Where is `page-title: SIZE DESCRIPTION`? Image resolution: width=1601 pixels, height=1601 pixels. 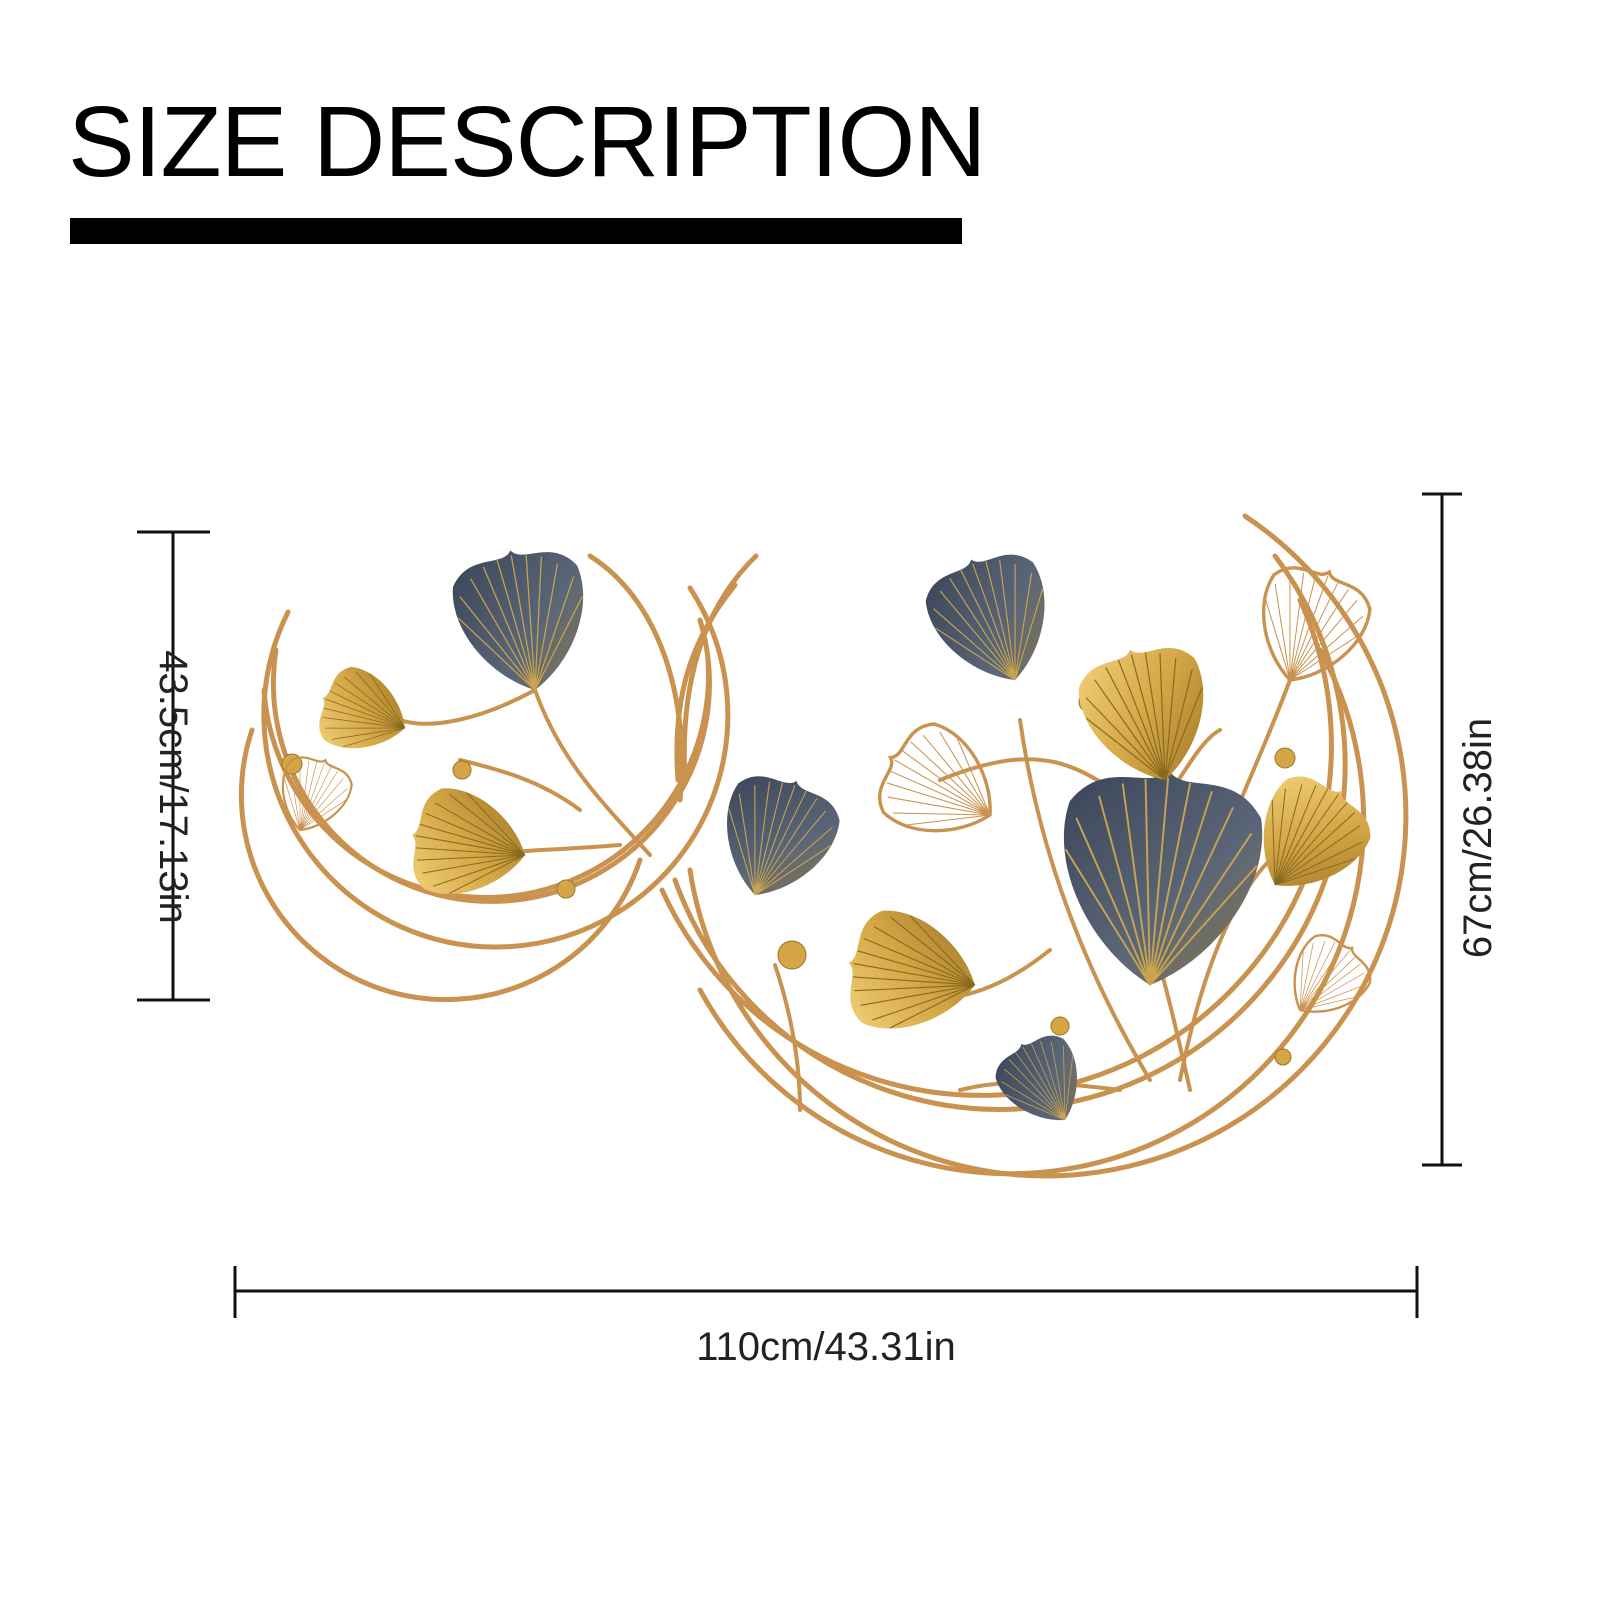 page-title: SIZE DESCRIPTION is located at coordinates (527, 142).